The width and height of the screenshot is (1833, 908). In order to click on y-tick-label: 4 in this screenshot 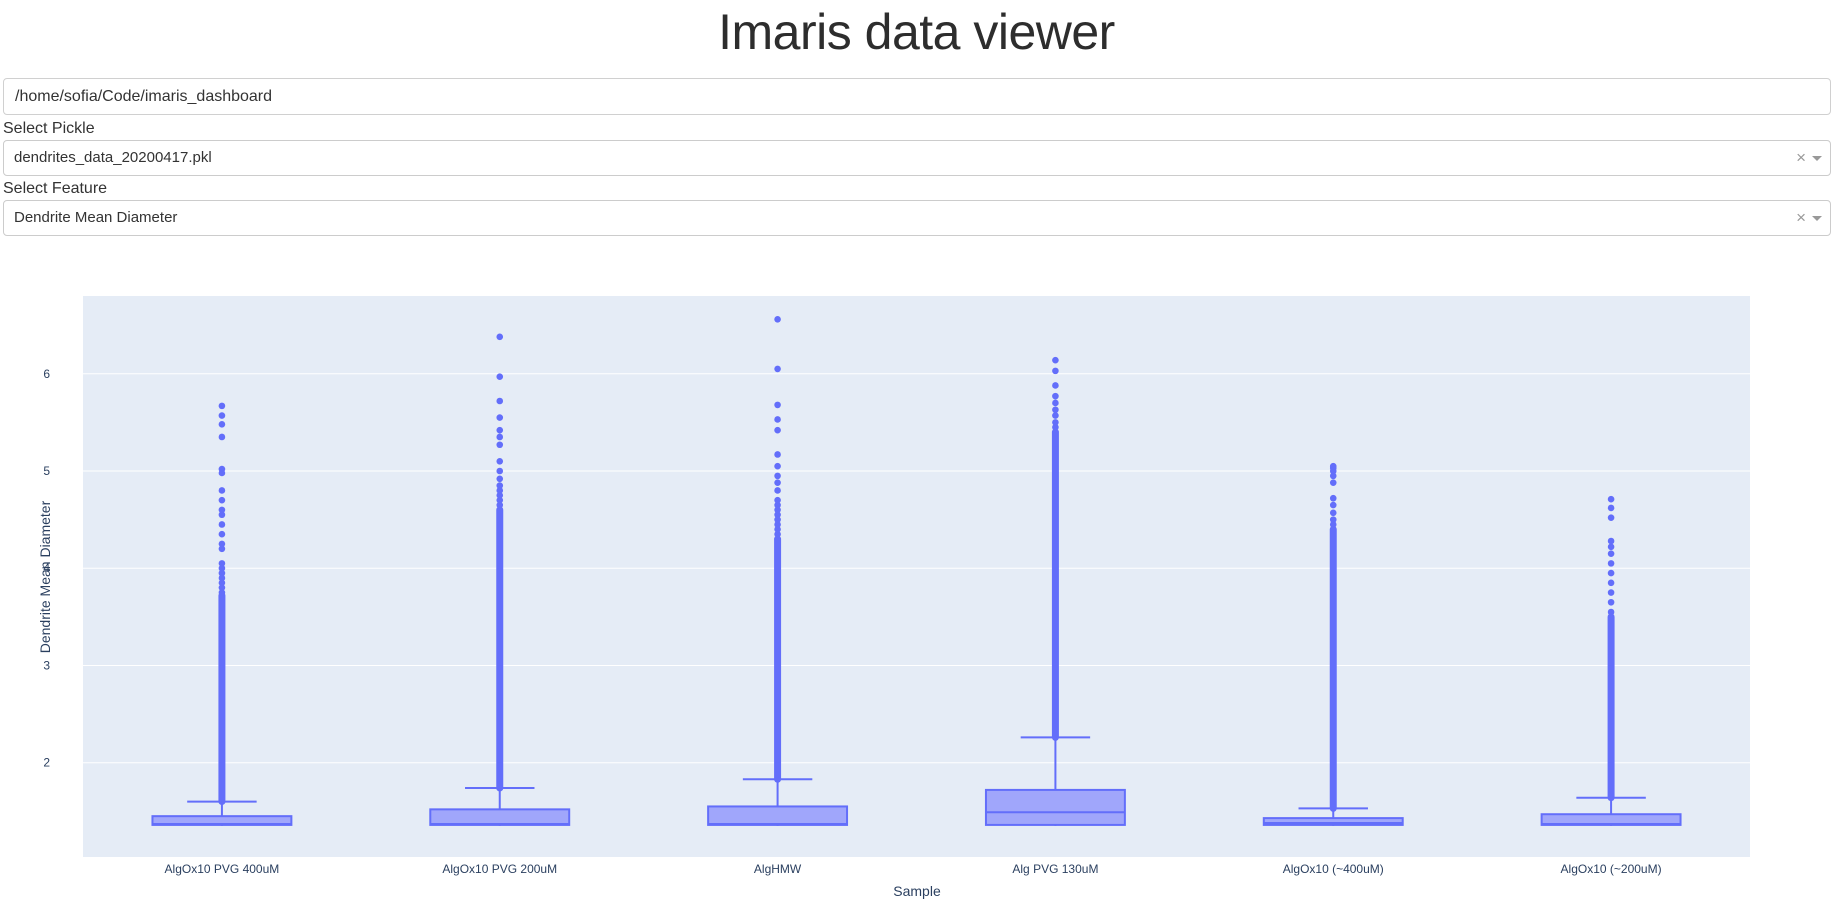, I will do `click(46, 568)`.